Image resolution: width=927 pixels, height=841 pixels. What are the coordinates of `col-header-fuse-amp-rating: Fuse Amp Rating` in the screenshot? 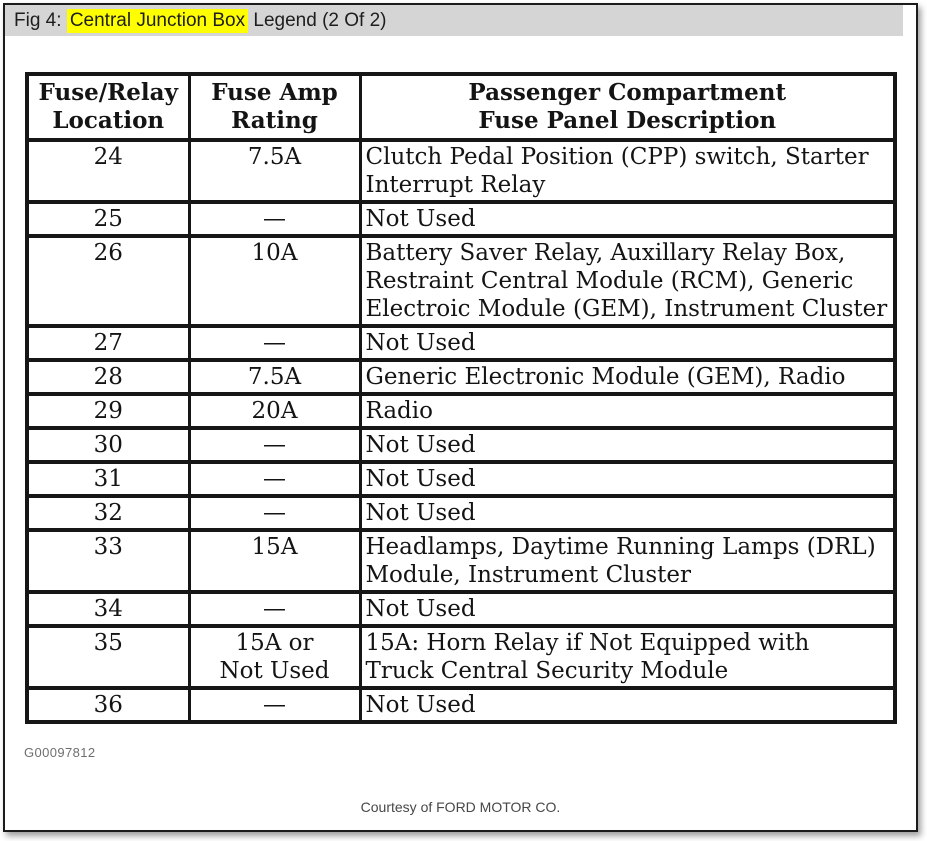 It's located at (274, 107).